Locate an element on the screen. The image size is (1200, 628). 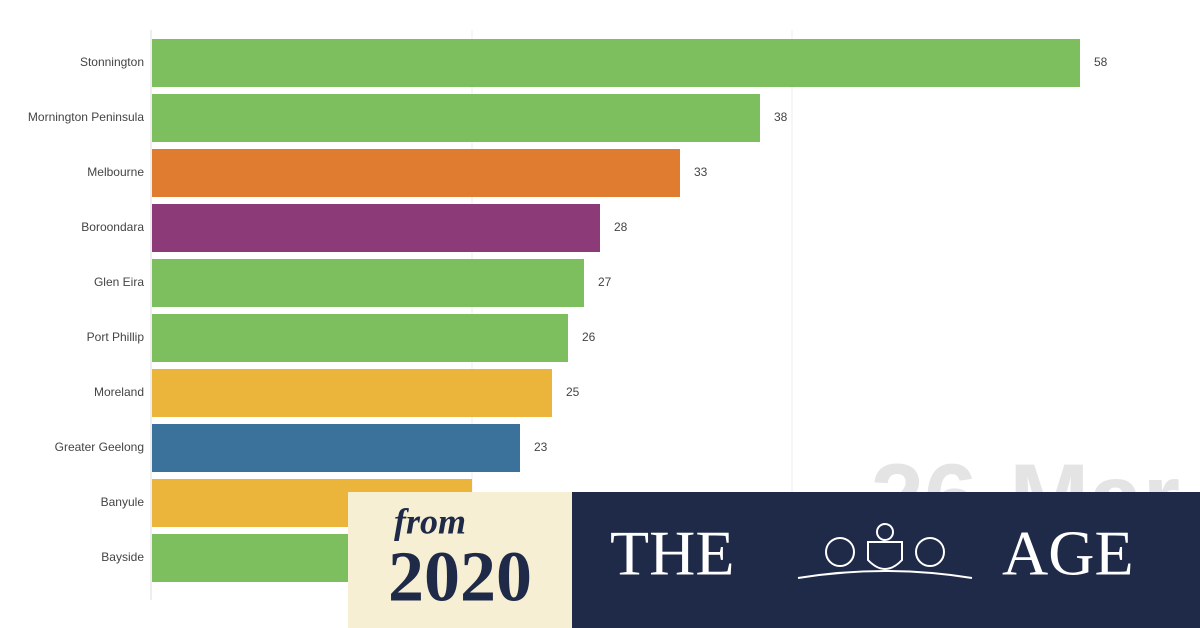
y-tick-label: Stonnington is located at coordinates (112, 62).